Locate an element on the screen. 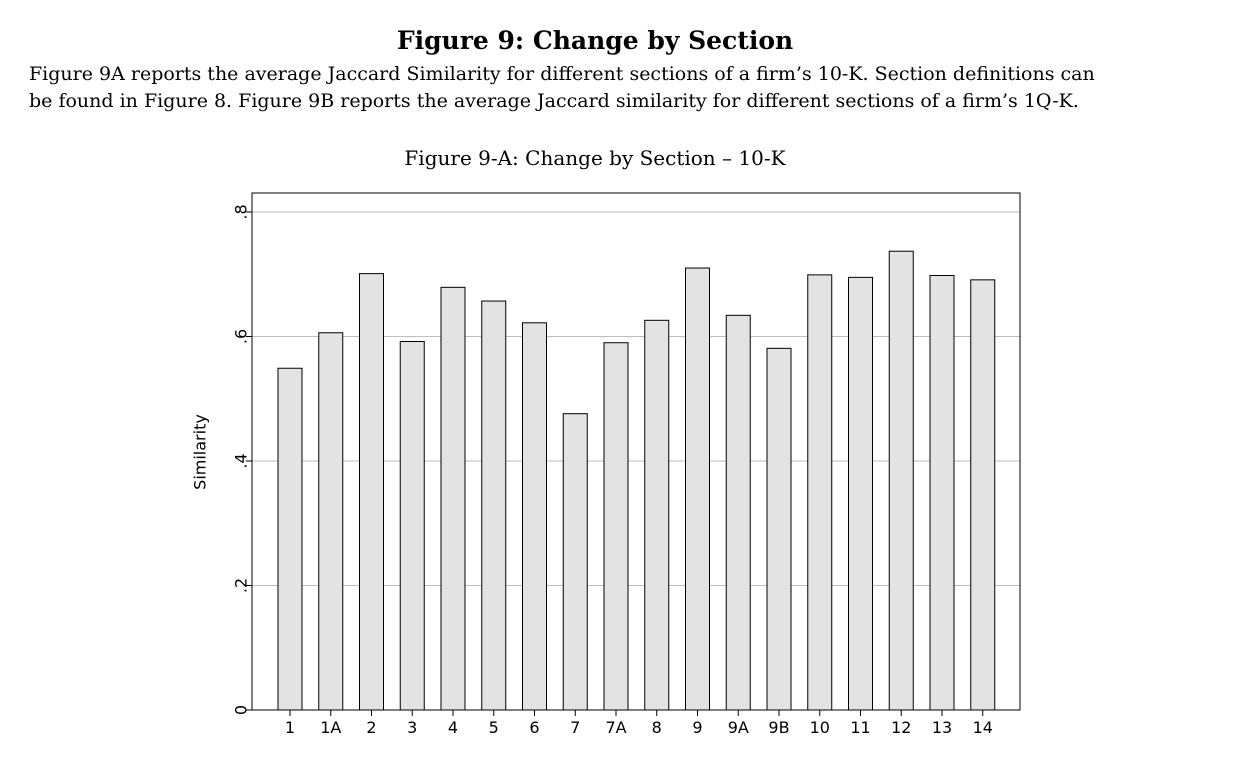 The image size is (1239, 762). x-tick-label-7: 7 is located at coordinates (575, 727).